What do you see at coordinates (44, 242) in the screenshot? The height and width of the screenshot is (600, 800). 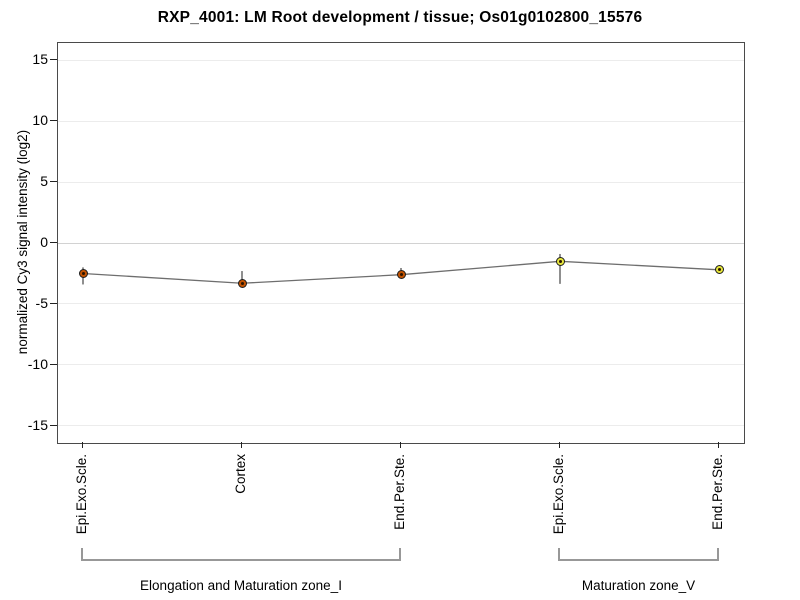 I see `y-tick-label: 0` at bounding box center [44, 242].